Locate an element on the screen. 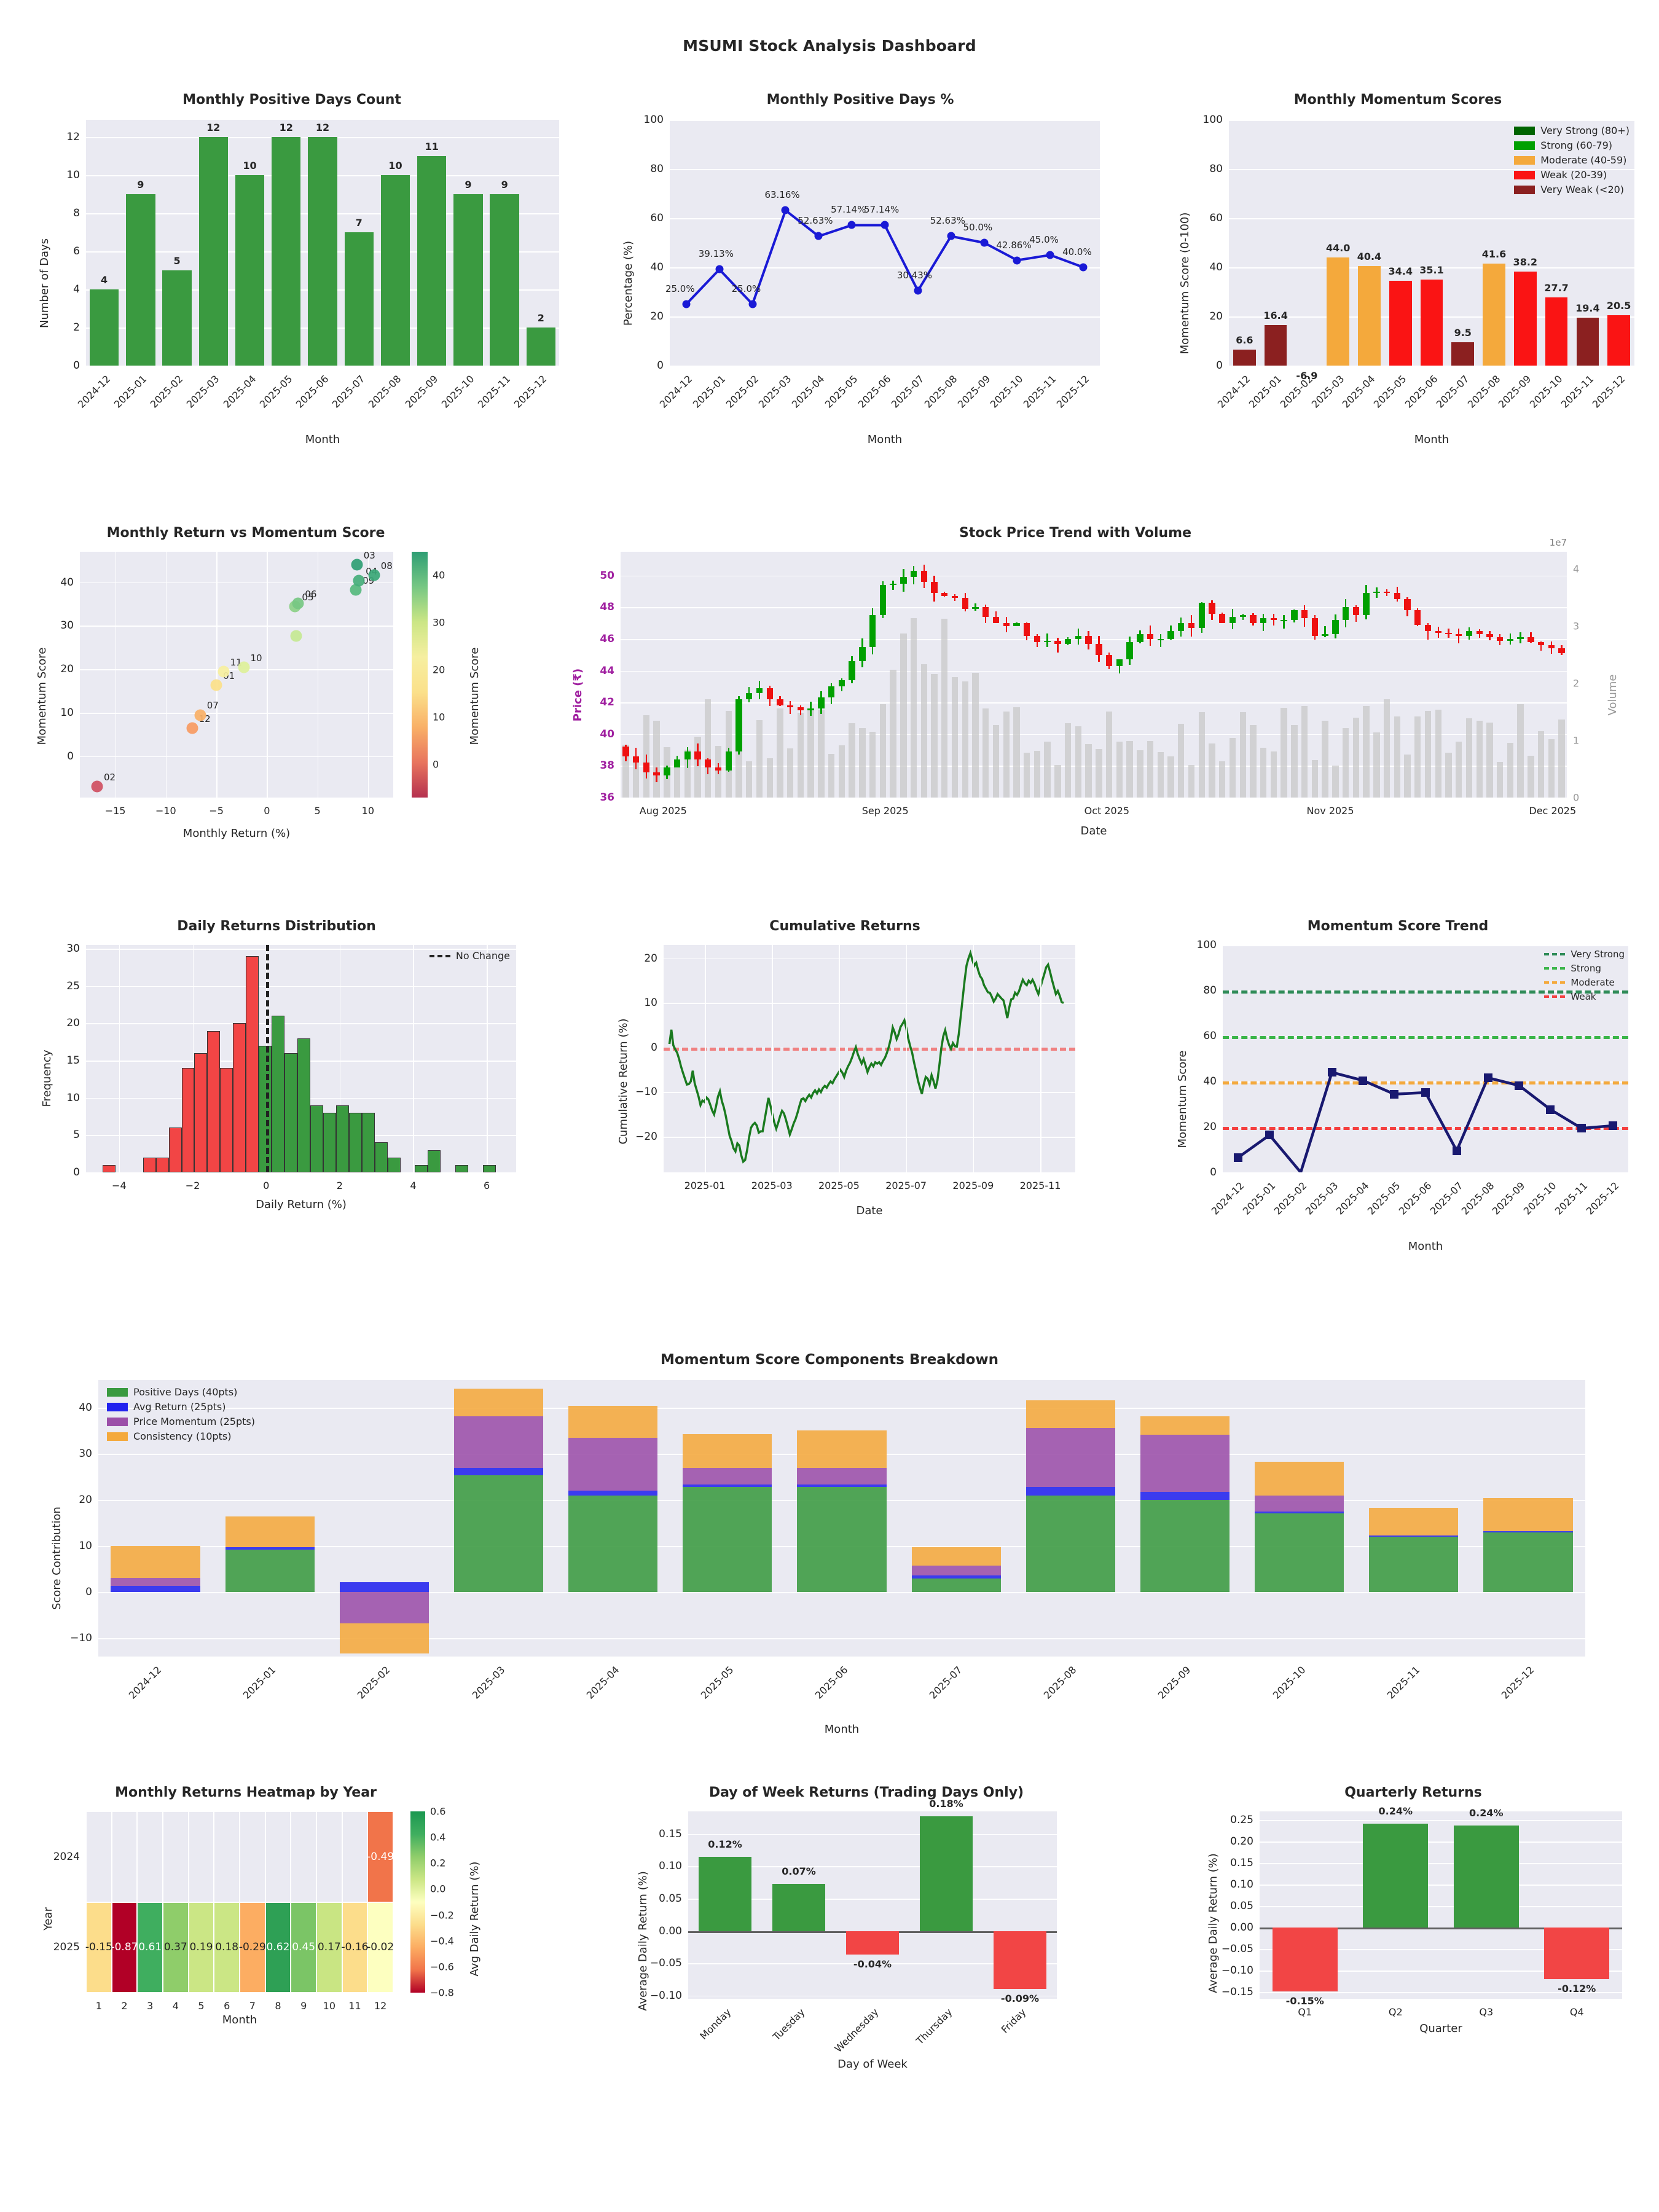  colorbar-tick: 40 is located at coordinates (439, 575).